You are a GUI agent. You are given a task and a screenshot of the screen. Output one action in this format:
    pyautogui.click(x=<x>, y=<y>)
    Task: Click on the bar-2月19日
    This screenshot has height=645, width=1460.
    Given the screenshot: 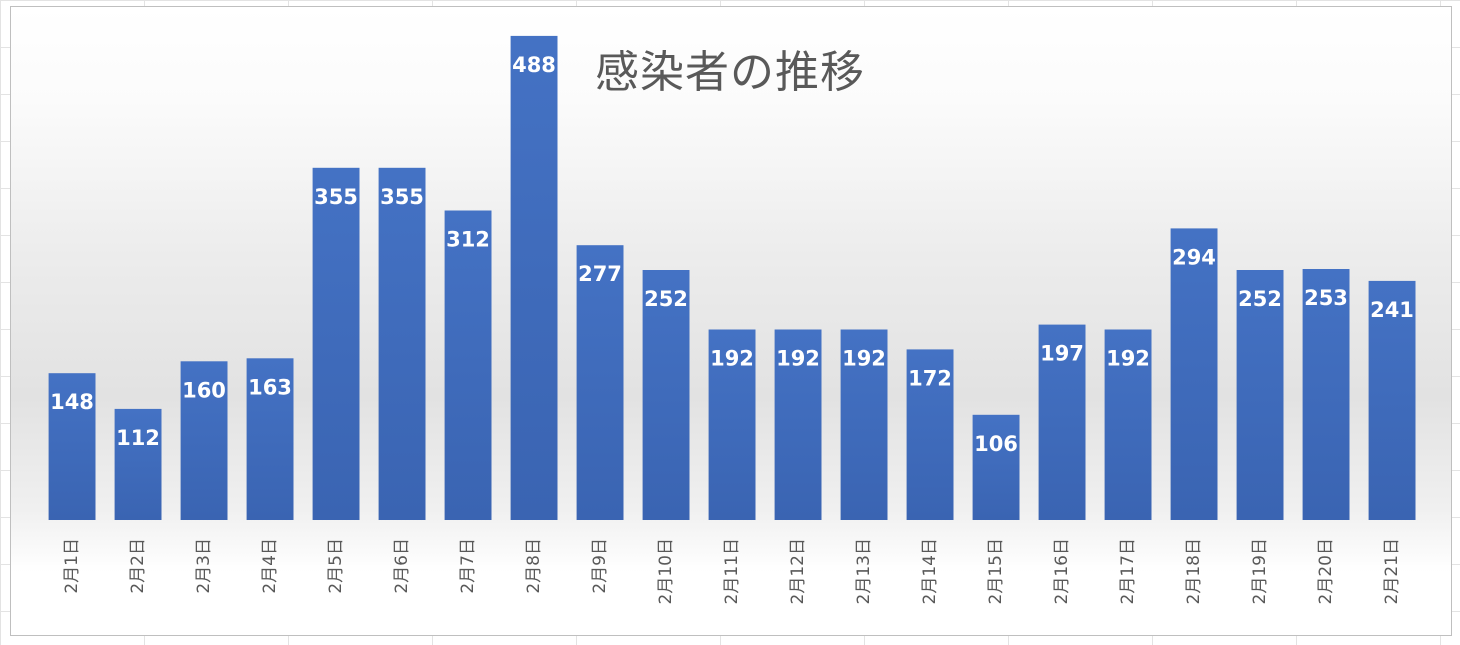 What is the action you would take?
    pyautogui.click(x=1260, y=395)
    